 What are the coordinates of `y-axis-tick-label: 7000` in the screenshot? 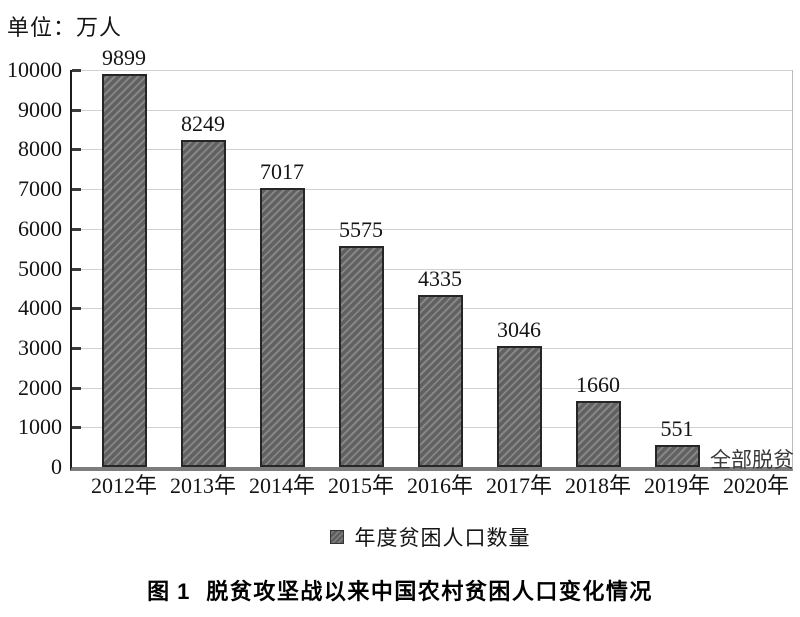 It's located at (40, 189).